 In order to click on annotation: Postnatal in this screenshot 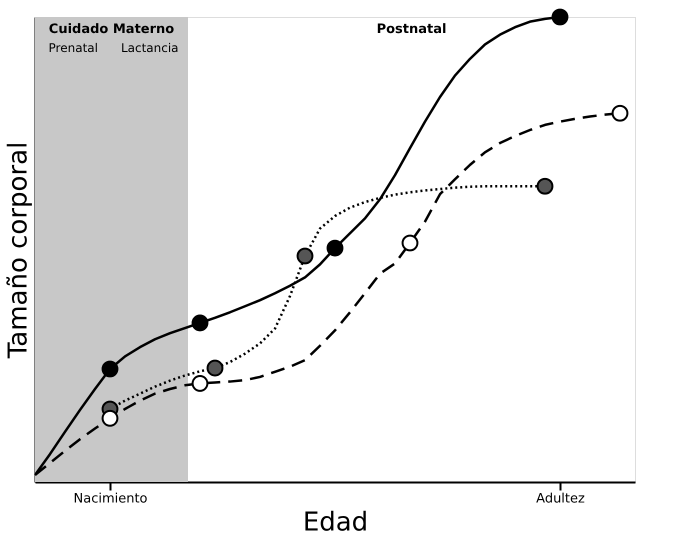, I will do `click(411, 29)`.